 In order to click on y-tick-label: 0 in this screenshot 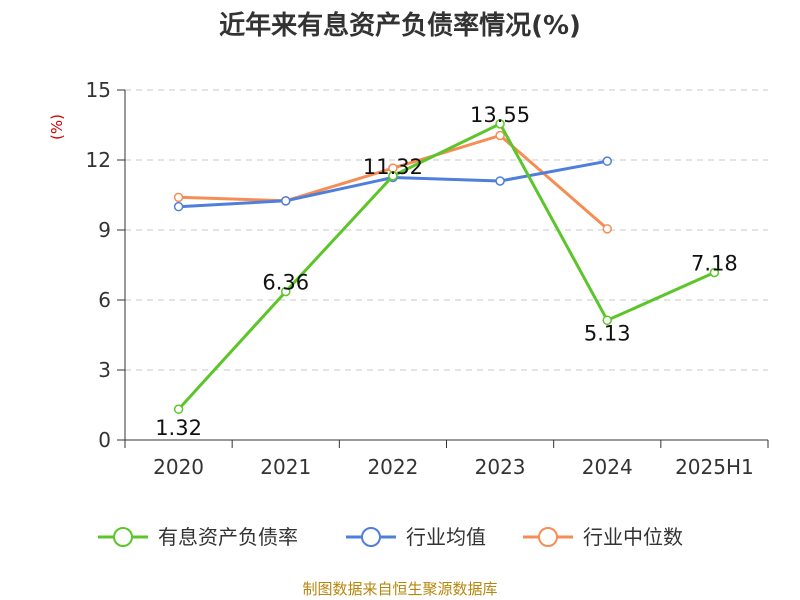, I will do `click(104, 440)`.